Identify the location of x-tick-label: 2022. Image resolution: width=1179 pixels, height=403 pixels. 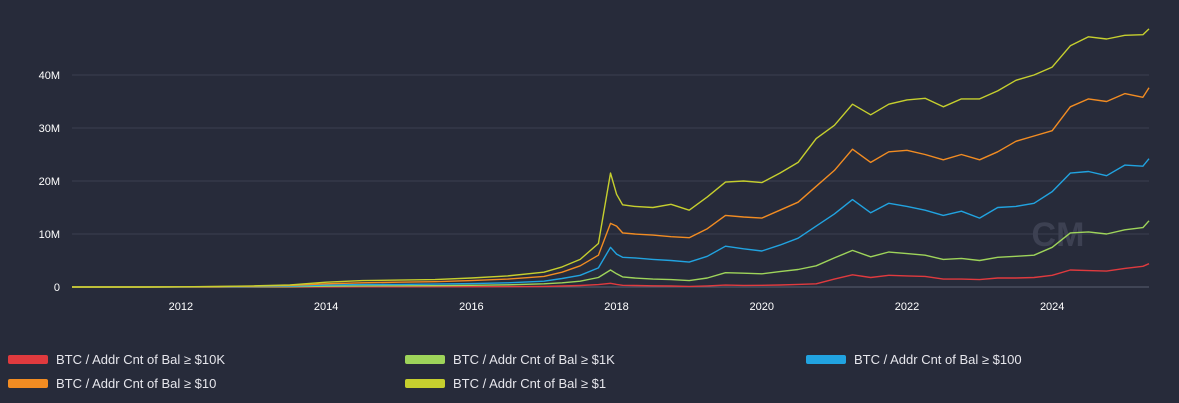
(907, 307).